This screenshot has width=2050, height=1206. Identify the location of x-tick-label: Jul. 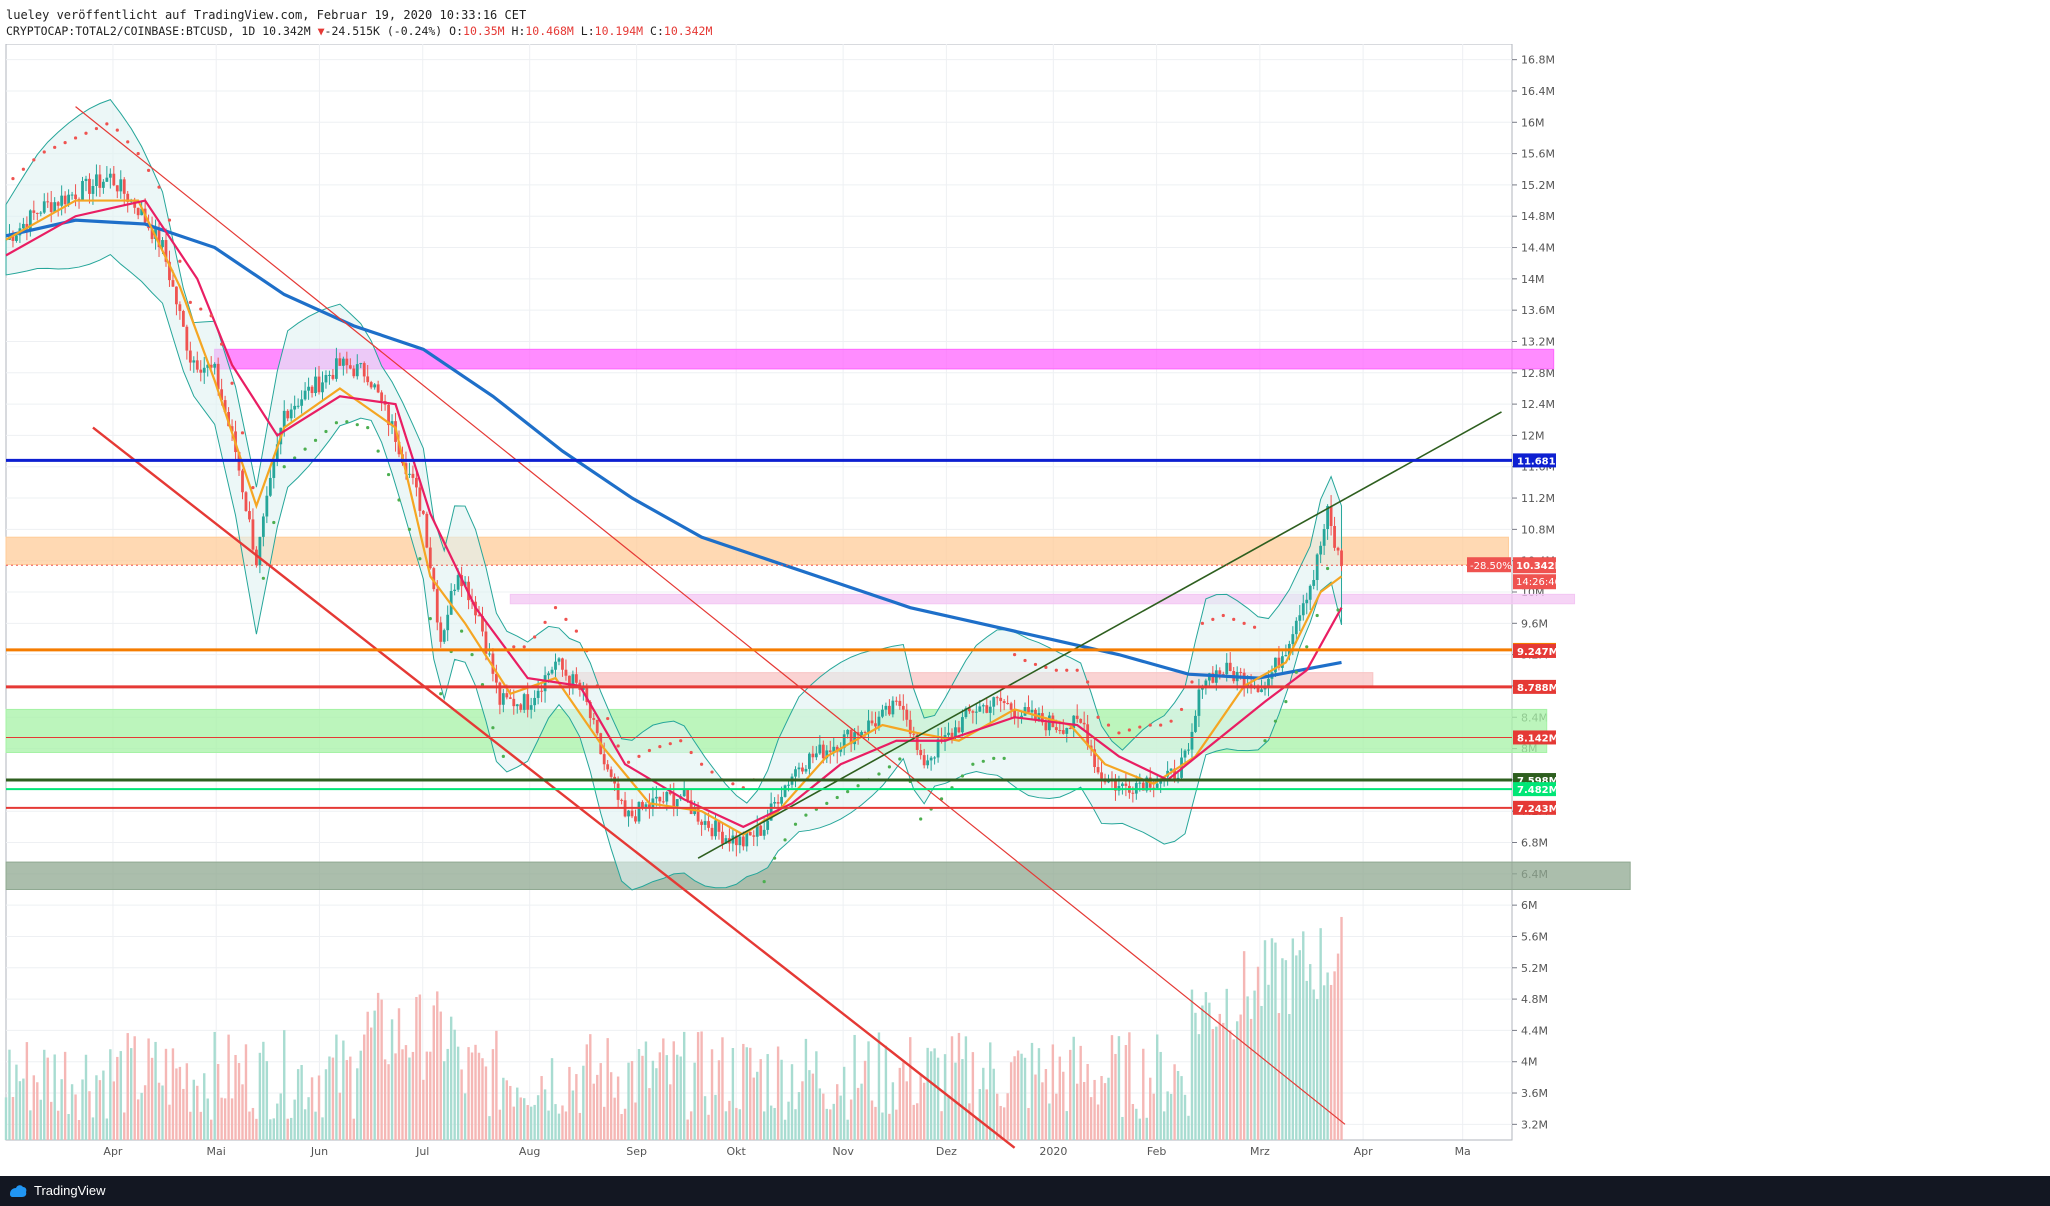
(422, 1151).